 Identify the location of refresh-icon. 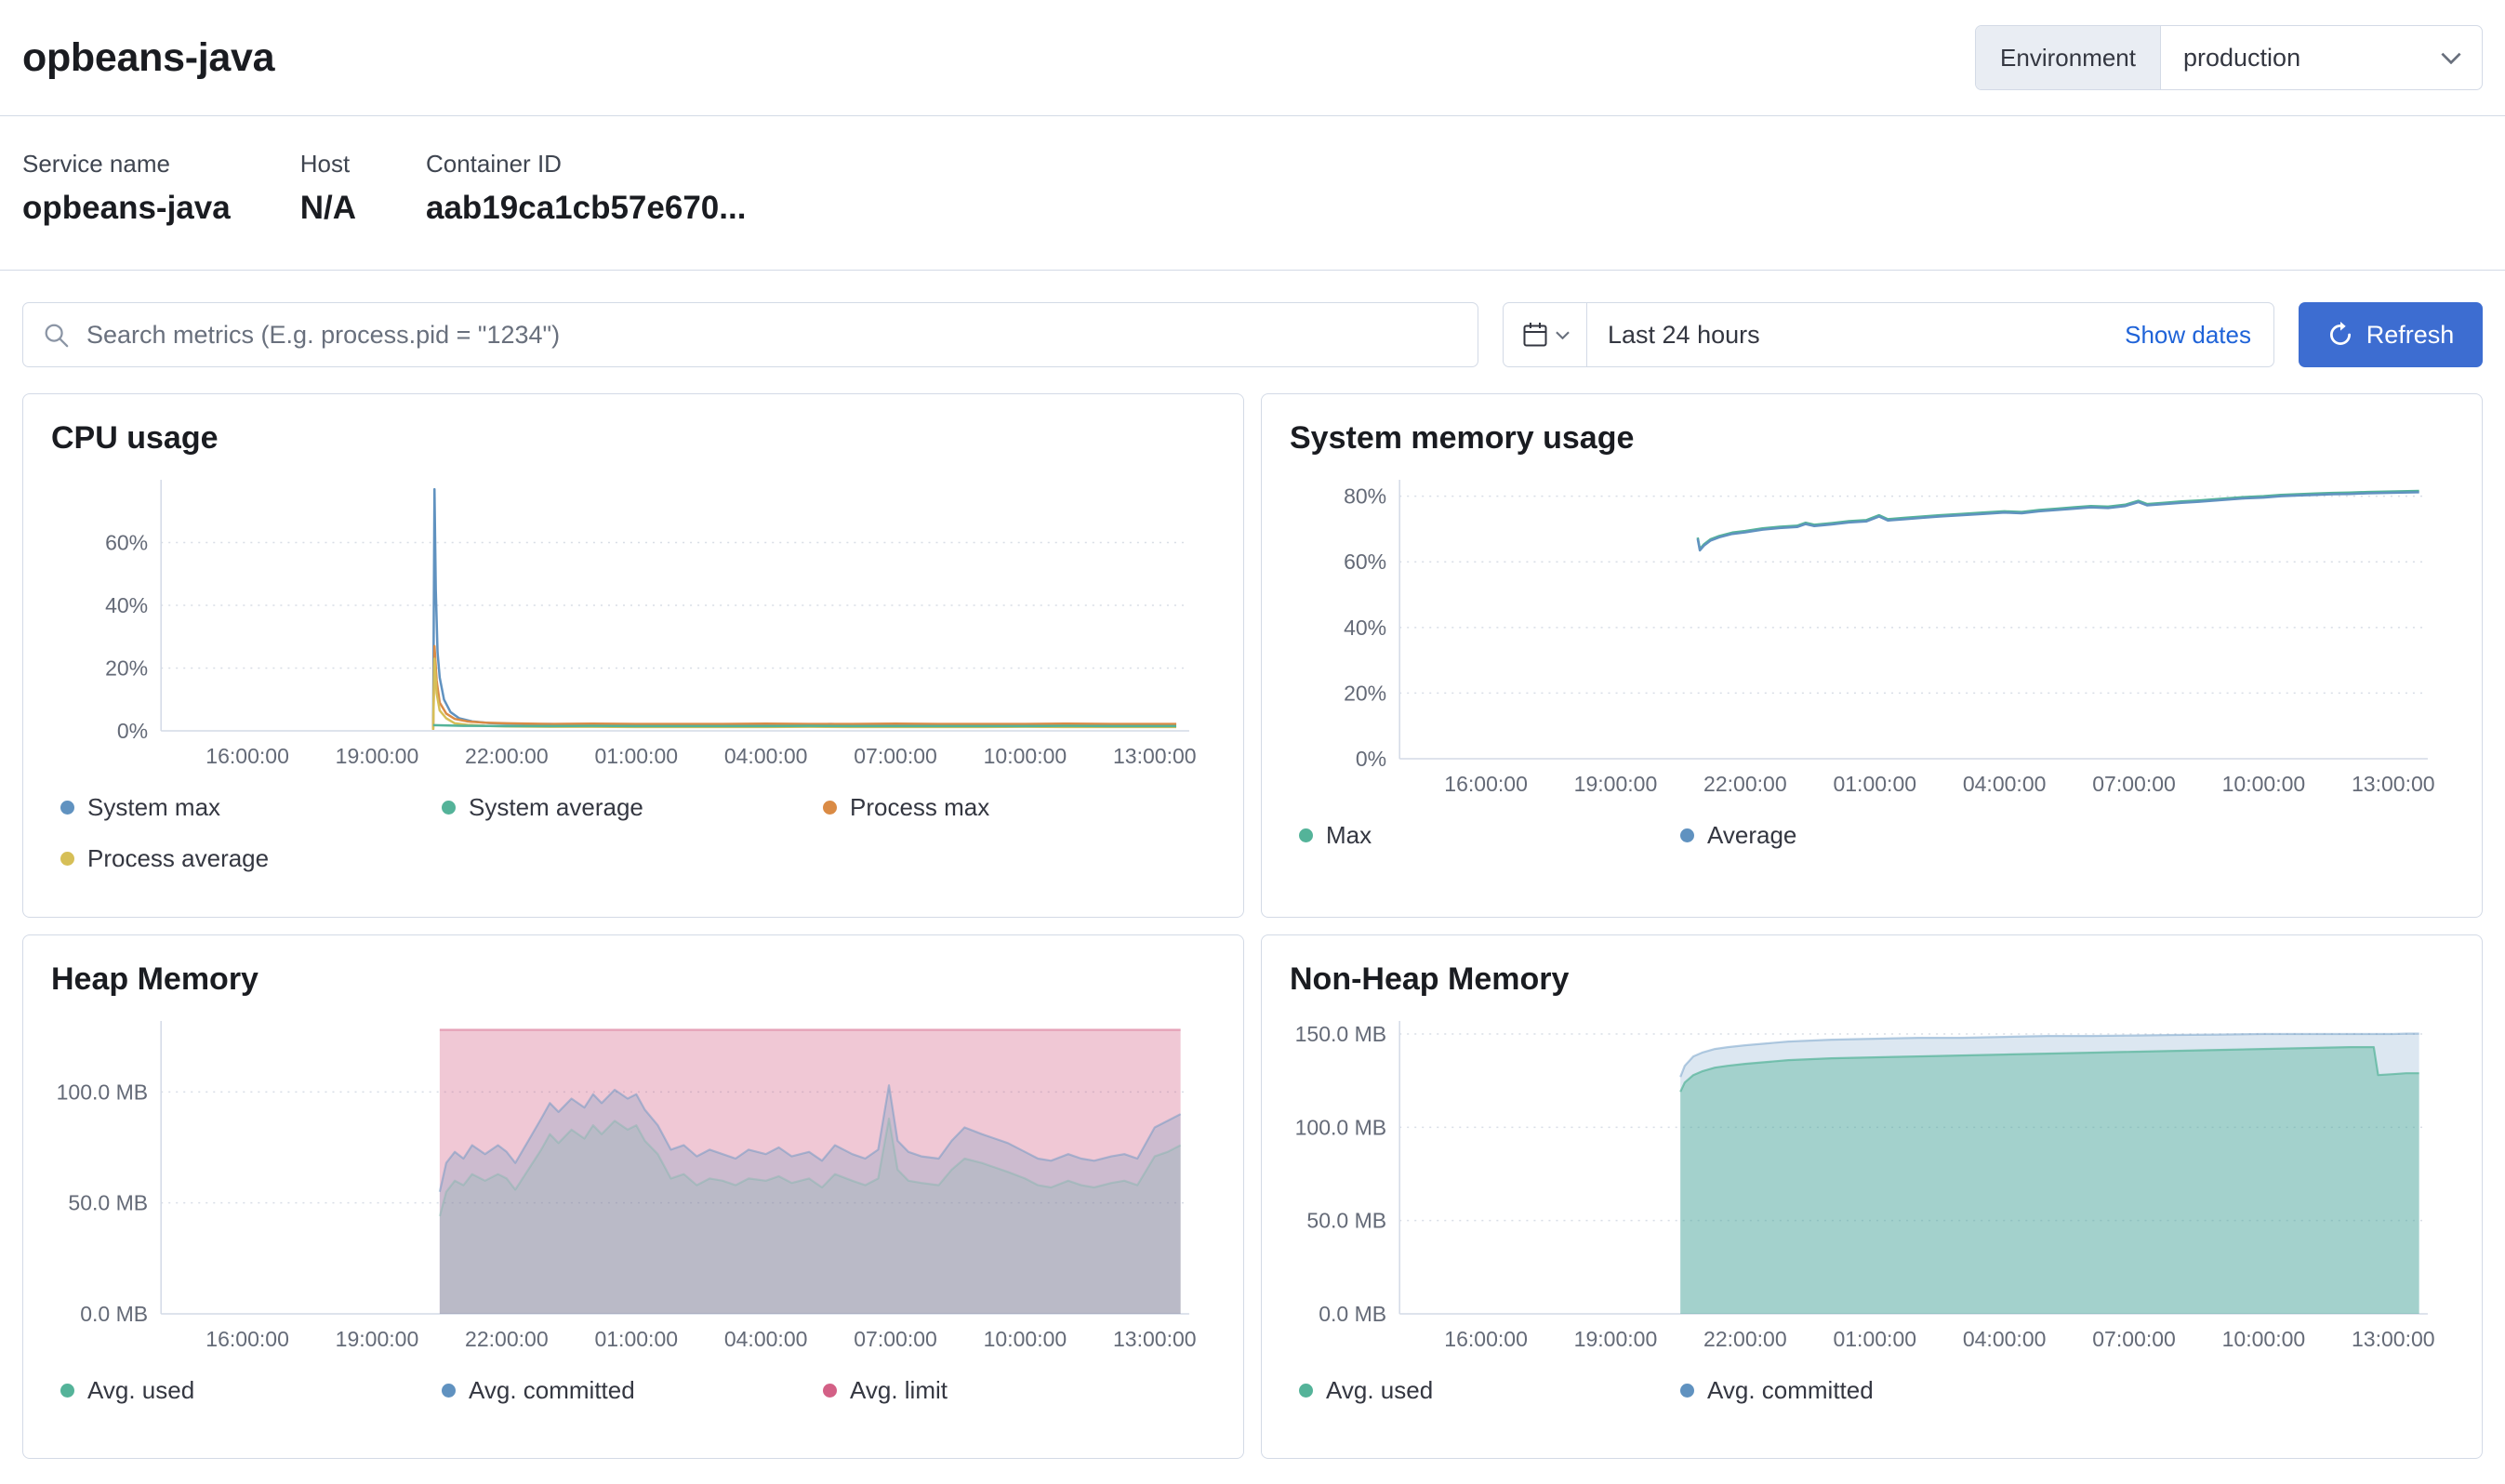
(2340, 334).